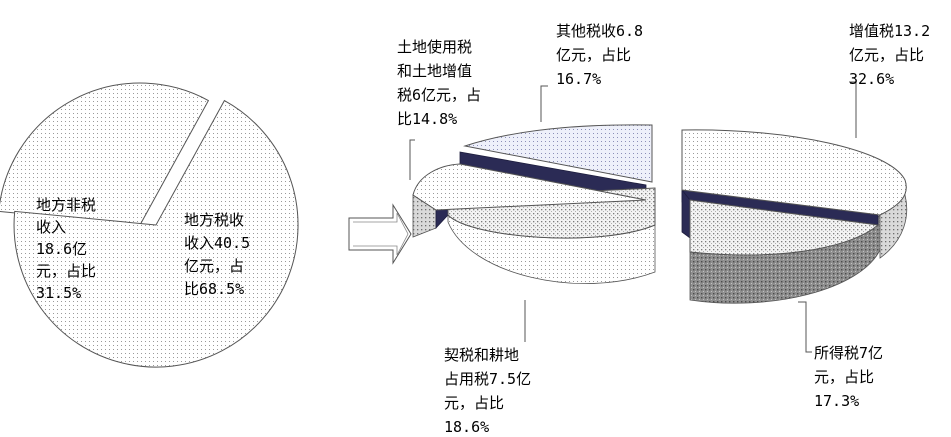 Image resolution: width=951 pixels, height=437 pixels. I want to click on arrow-inner-line, so click(381, 234).